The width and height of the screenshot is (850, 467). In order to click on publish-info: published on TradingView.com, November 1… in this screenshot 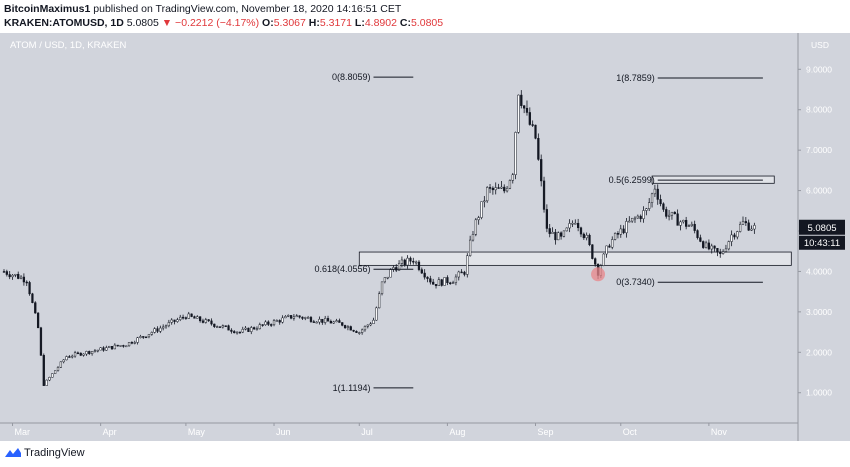, I will do `click(247, 9)`.